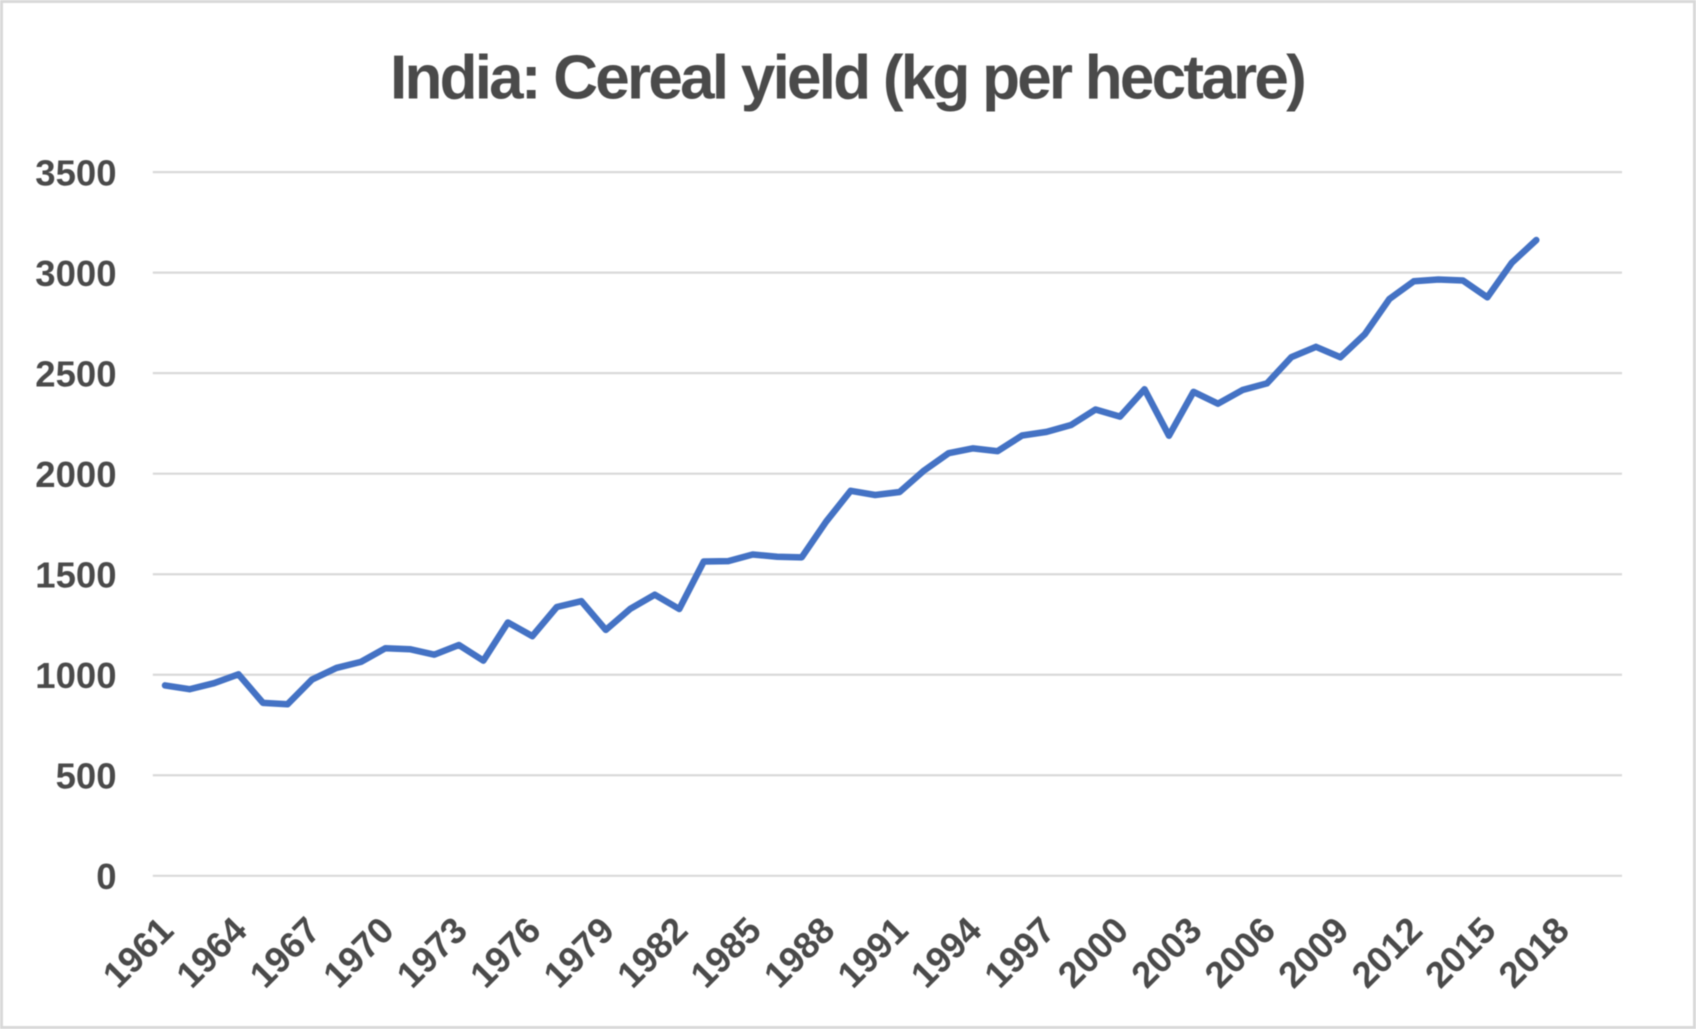 Image resolution: width=1696 pixels, height=1029 pixels. Describe the element at coordinates (106, 876) in the screenshot. I see `y-tick-label-0: 0` at that location.